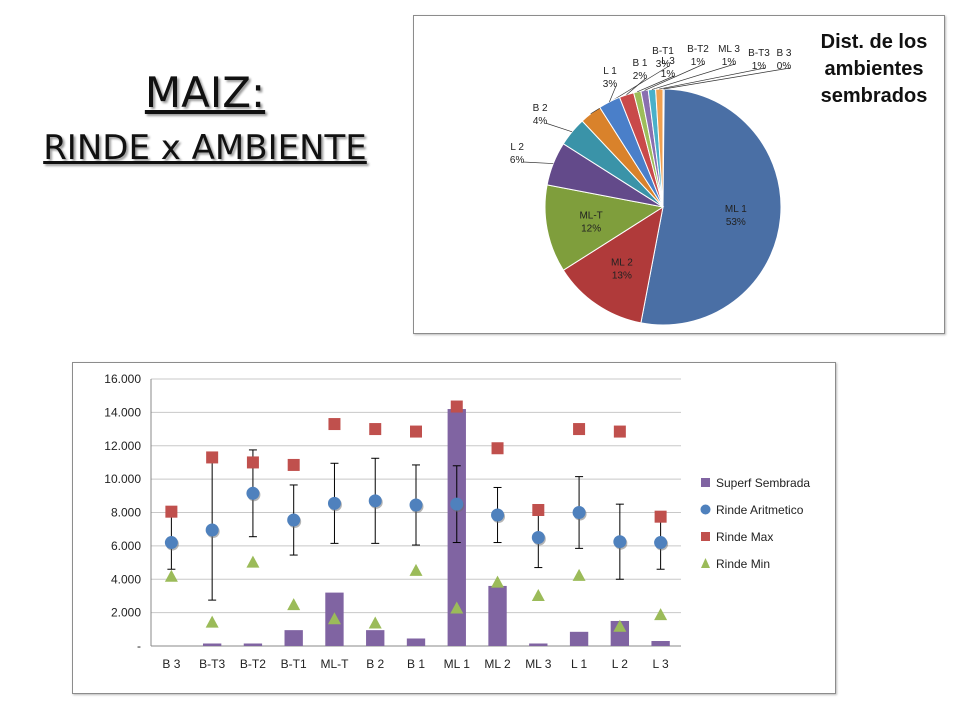 The image size is (960, 720). Describe the element at coordinates (205, 148) in the screenshot. I see `slide-subtitle: RINDE x AMBIENTE` at that location.